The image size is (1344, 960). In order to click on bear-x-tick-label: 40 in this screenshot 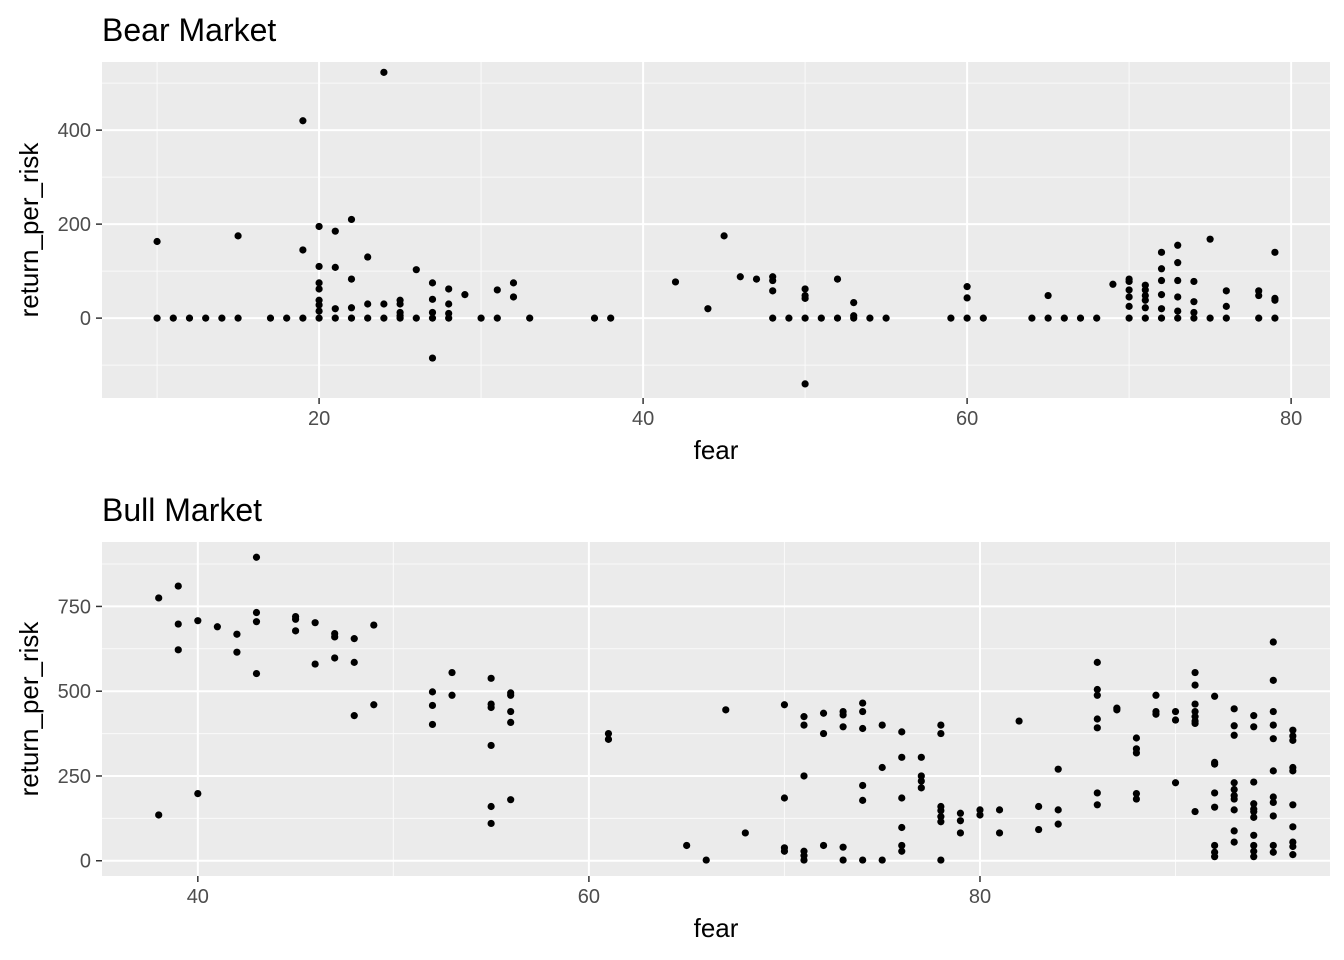, I will do `click(643, 419)`.